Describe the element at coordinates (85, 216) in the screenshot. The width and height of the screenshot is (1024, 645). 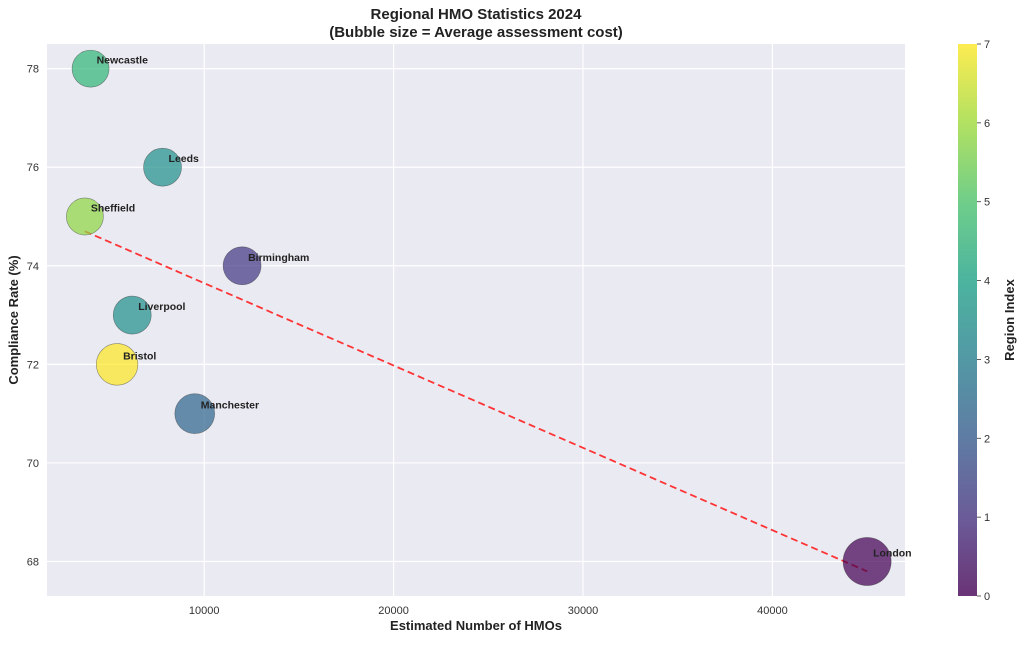
I see `bubble-sheffield` at that location.